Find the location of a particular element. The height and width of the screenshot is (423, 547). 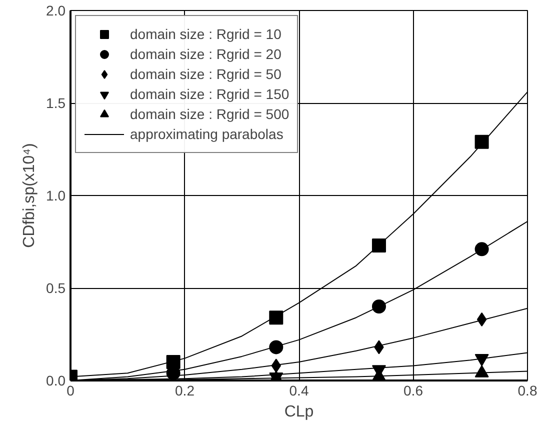

y-tick-label: 1.0 is located at coordinates (56, 196).